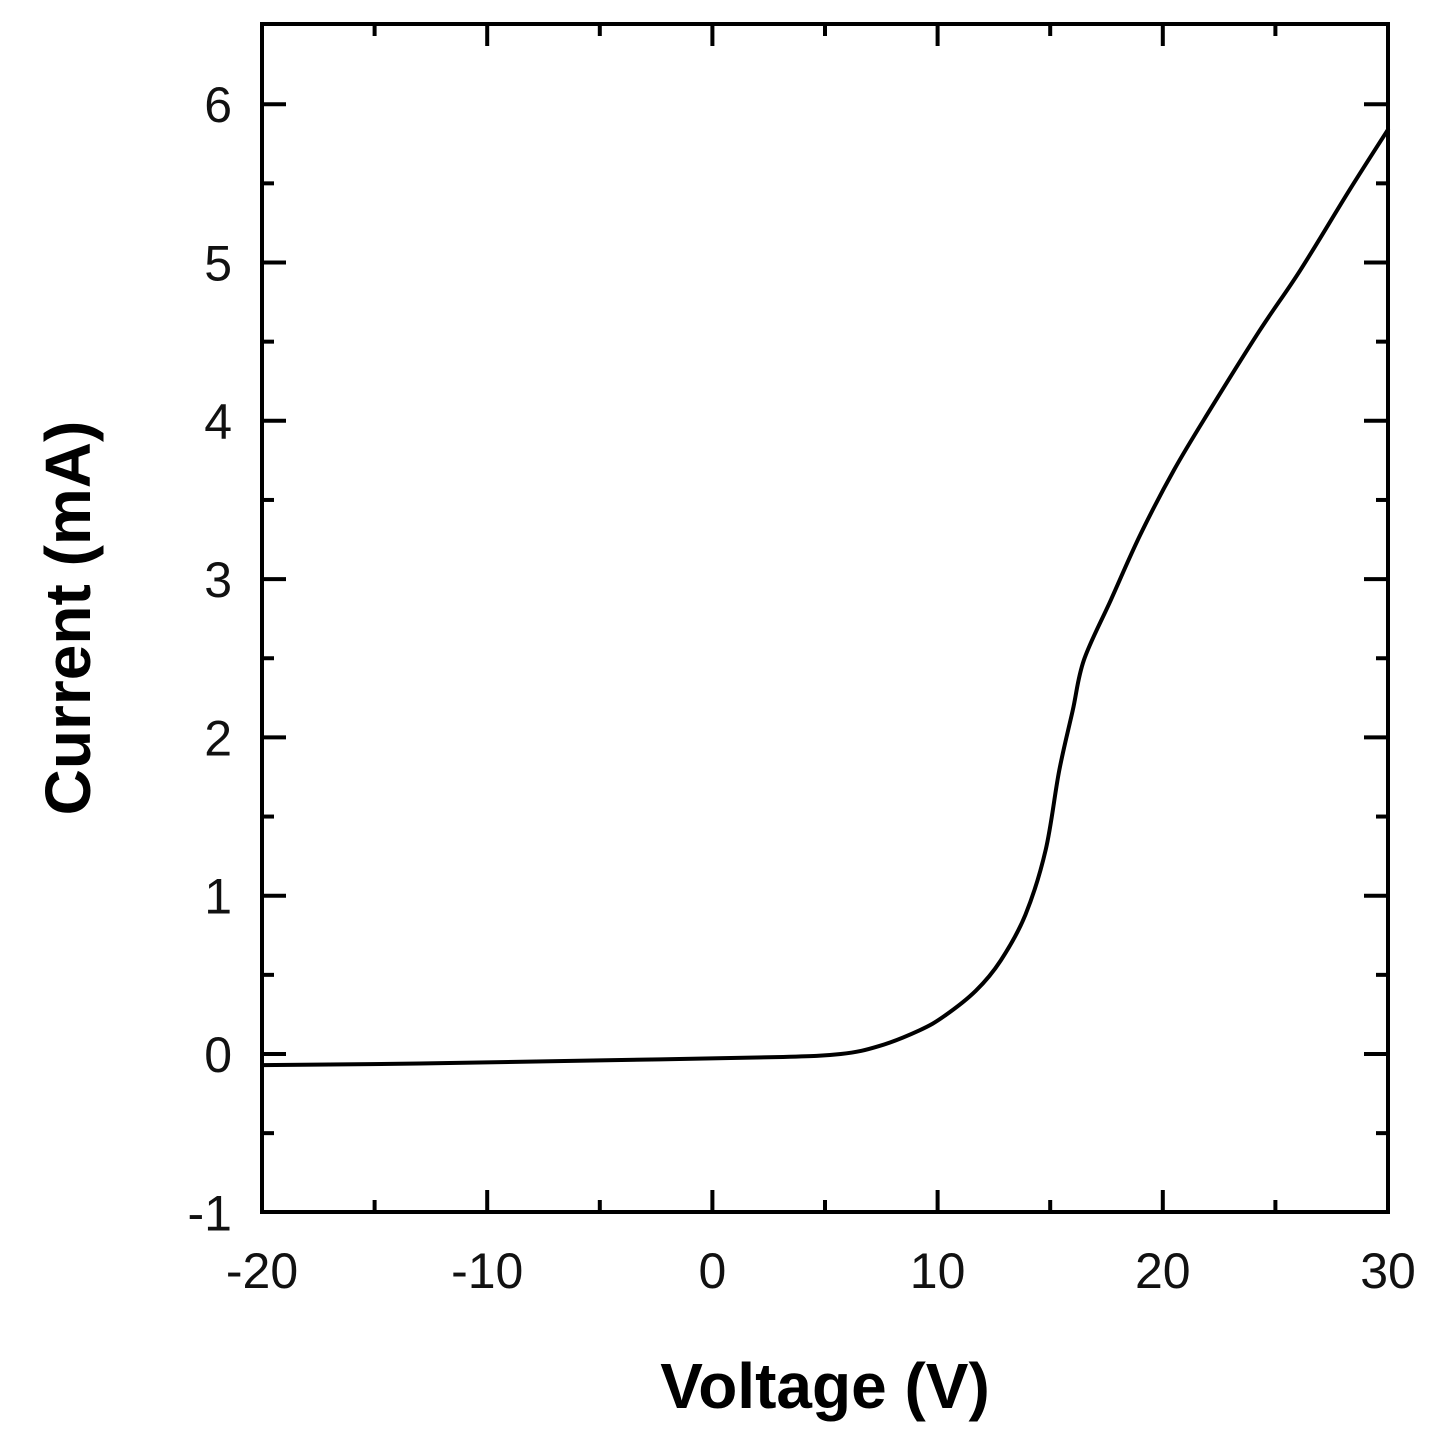 The height and width of the screenshot is (1442, 1439). Describe the element at coordinates (218, 897) in the screenshot. I see `y-tick-label: 1` at that location.